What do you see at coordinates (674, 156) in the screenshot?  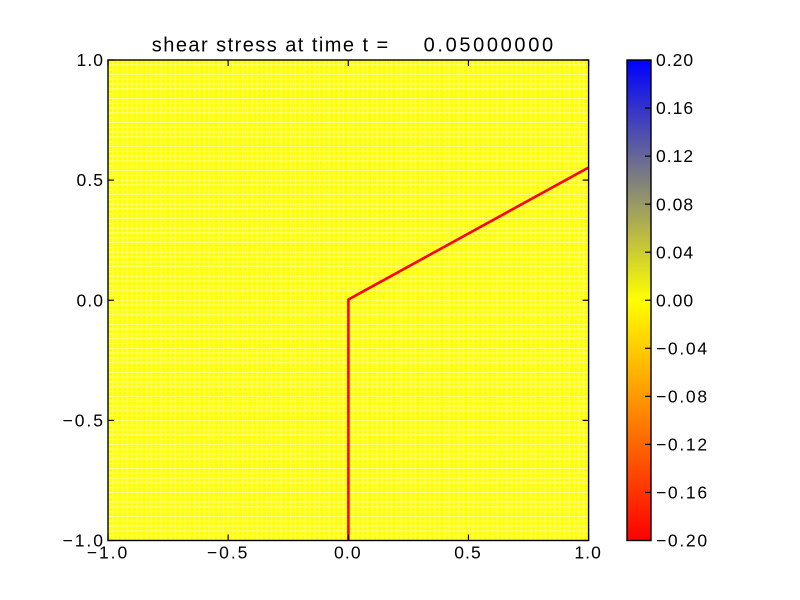 I see `svg-text: 0.12` at bounding box center [674, 156].